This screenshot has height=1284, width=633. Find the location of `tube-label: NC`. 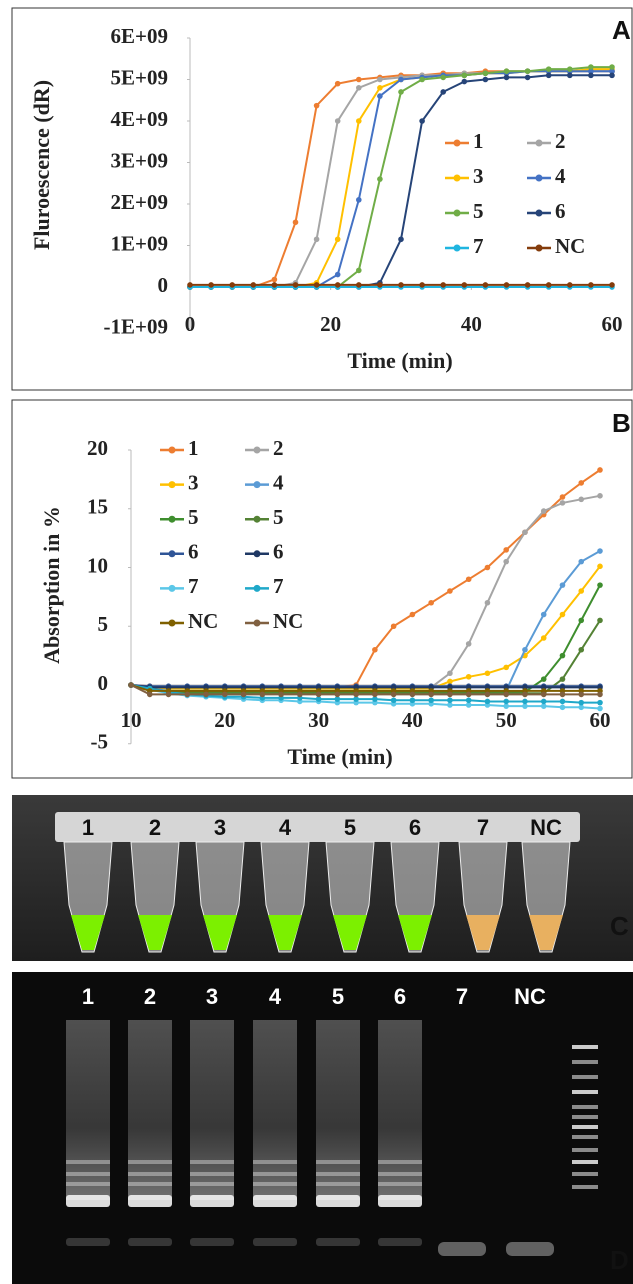

tube-label: NC is located at coordinates (546, 827).